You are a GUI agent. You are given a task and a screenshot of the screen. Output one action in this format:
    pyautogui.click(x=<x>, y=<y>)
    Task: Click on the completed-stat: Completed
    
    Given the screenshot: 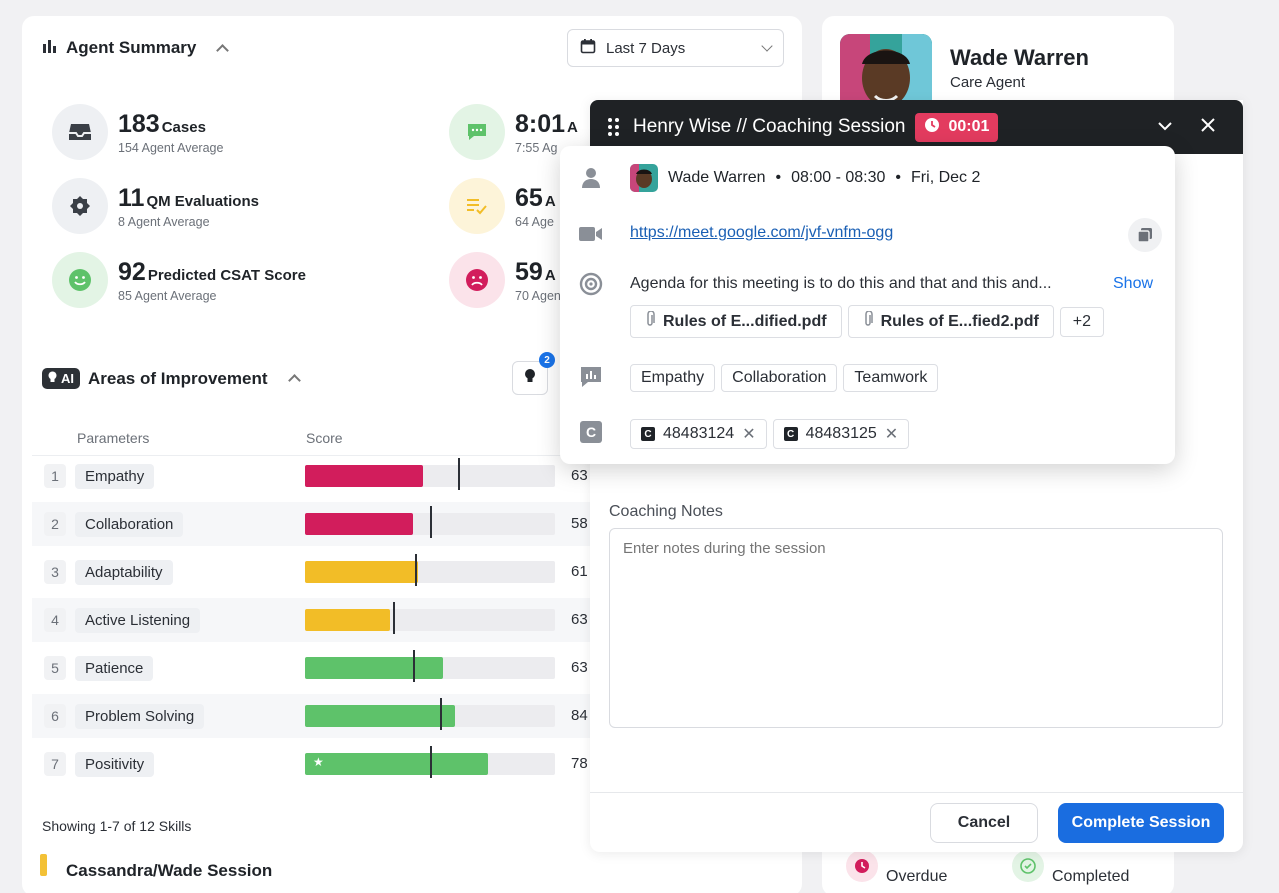 What is the action you would take?
    pyautogui.click(x=1070, y=866)
    